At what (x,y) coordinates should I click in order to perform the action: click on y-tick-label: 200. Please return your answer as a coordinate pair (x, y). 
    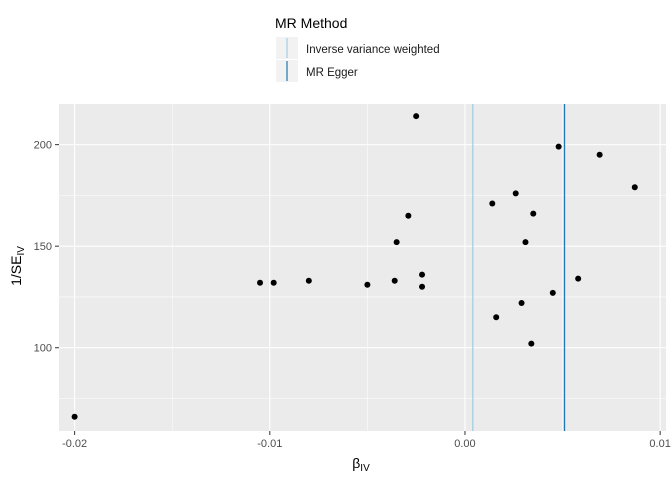
    Looking at the image, I should click on (43, 146).